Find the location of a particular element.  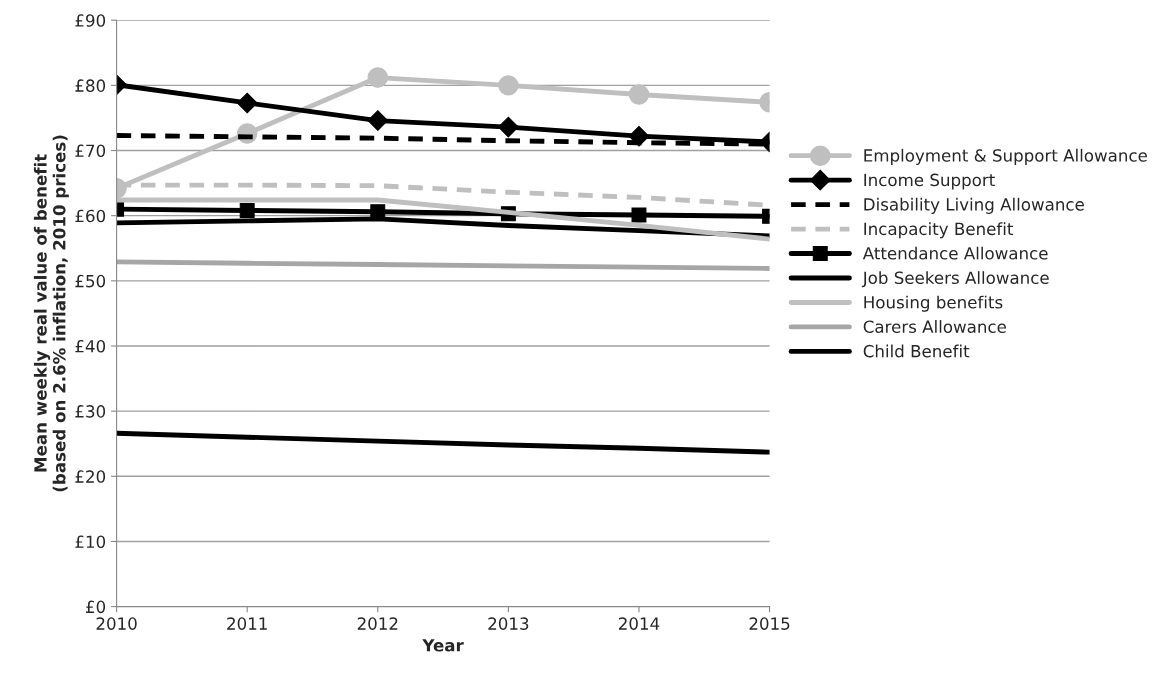

y-tick-label: £20 is located at coordinates (90, 476).